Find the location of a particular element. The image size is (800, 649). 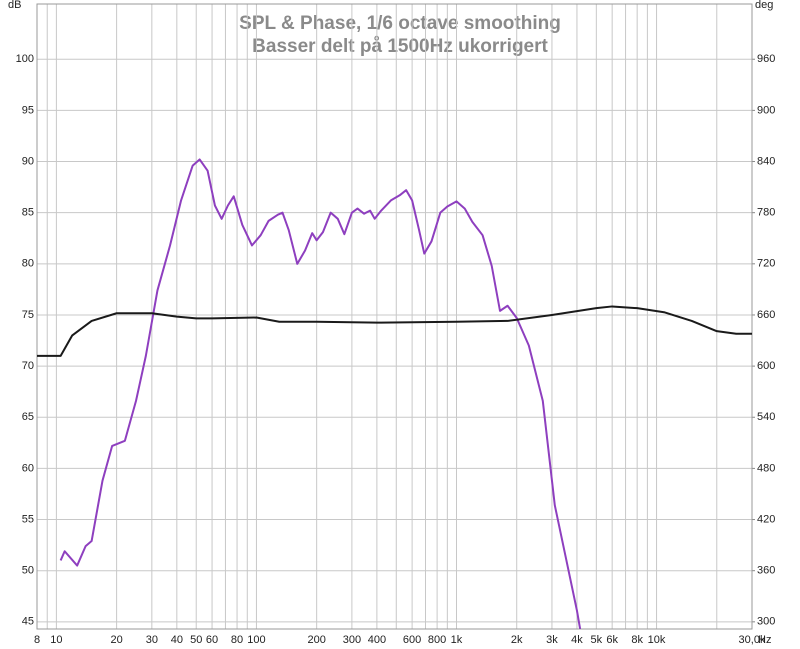

x-tick-label: 30 is located at coordinates (152, 640).